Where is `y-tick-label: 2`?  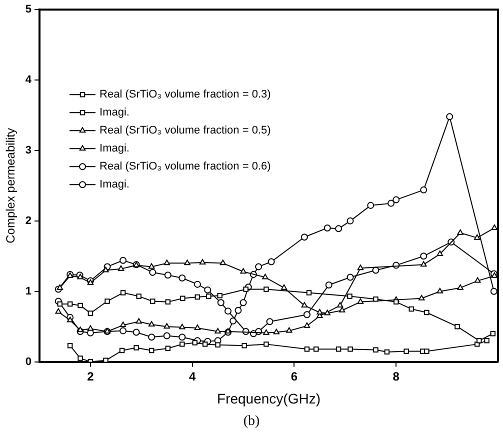
y-tick-label: 2 is located at coordinates (28, 220).